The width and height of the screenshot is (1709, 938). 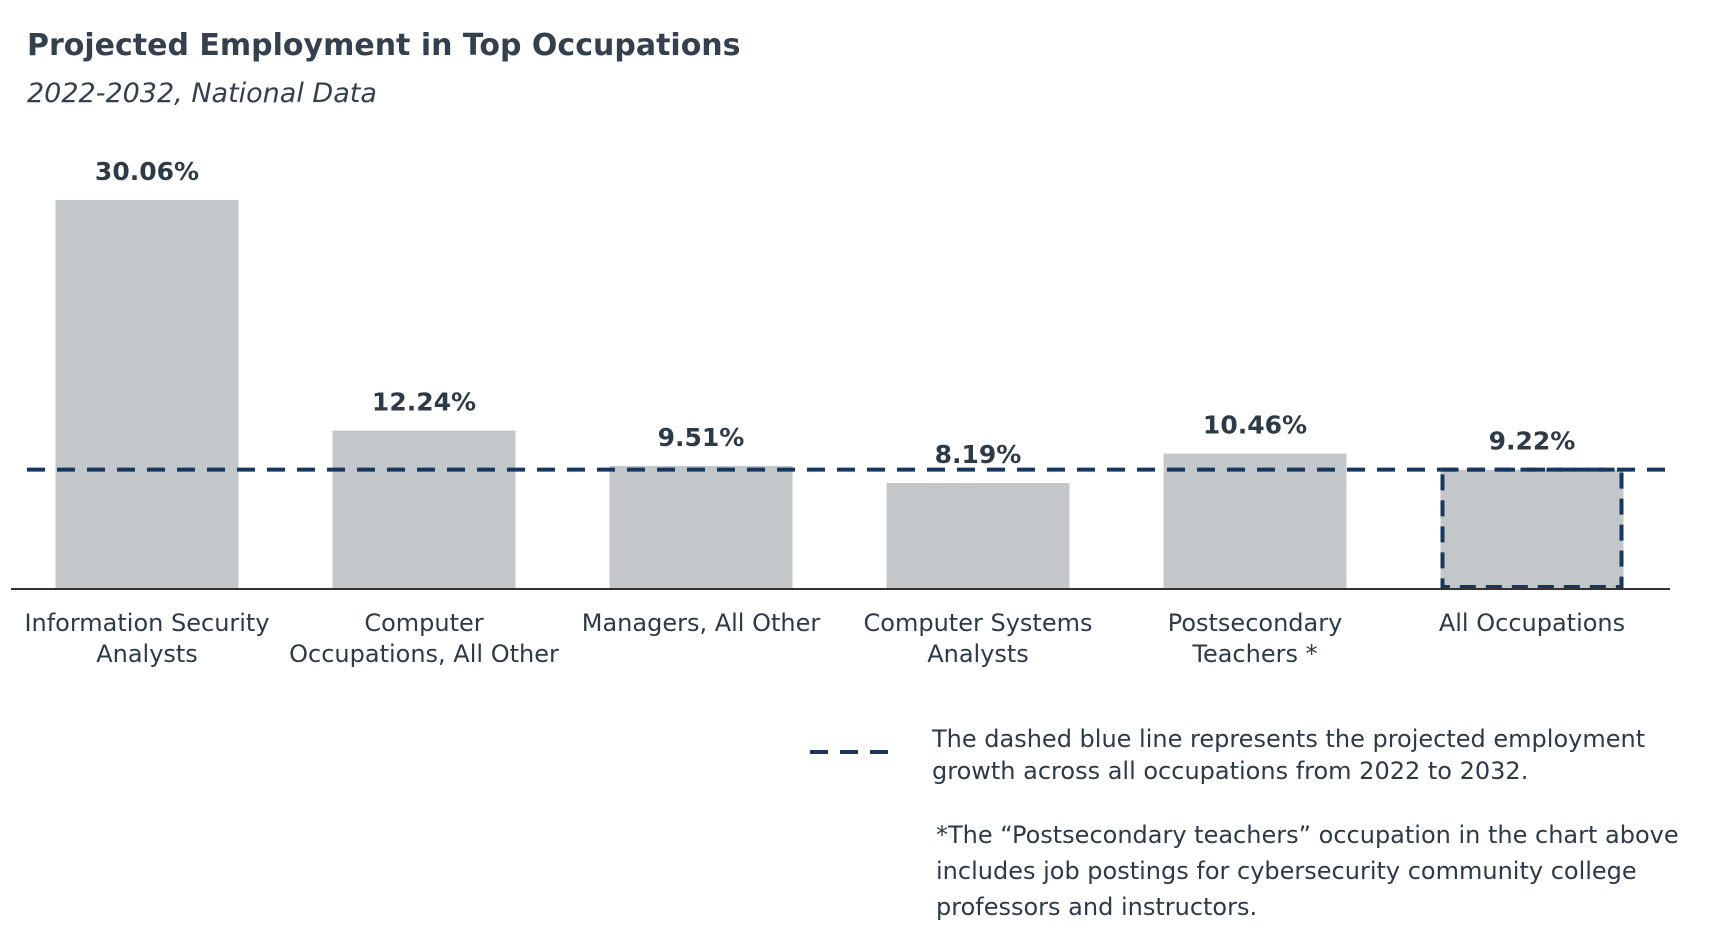 I want to click on x-tick-label: Computer Systems Analysts, so click(x=978, y=638).